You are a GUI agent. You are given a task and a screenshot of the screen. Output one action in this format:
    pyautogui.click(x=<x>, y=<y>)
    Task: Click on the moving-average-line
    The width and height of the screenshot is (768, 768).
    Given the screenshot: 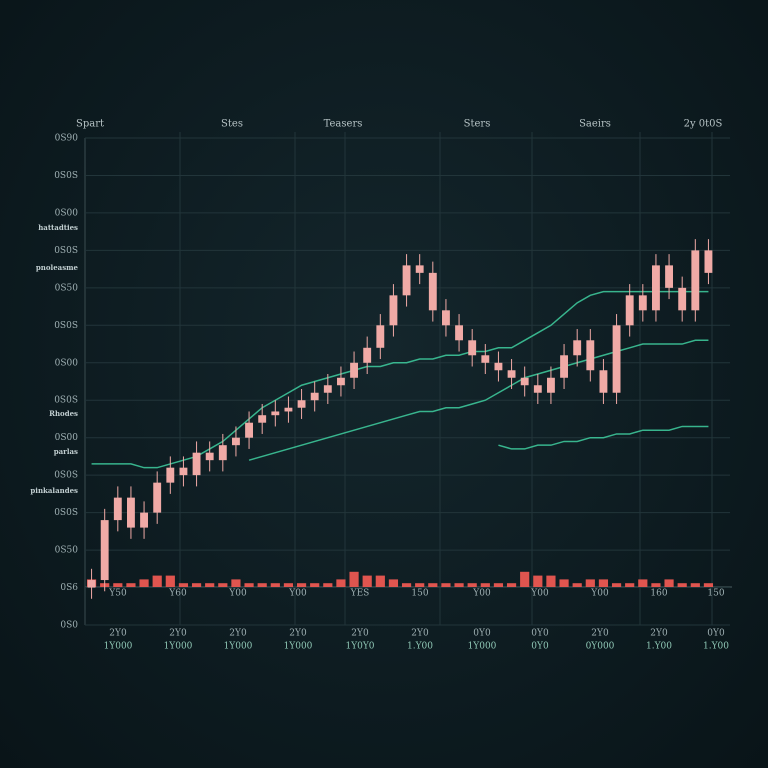 What is the action you would take?
    pyautogui.click(x=603, y=437)
    